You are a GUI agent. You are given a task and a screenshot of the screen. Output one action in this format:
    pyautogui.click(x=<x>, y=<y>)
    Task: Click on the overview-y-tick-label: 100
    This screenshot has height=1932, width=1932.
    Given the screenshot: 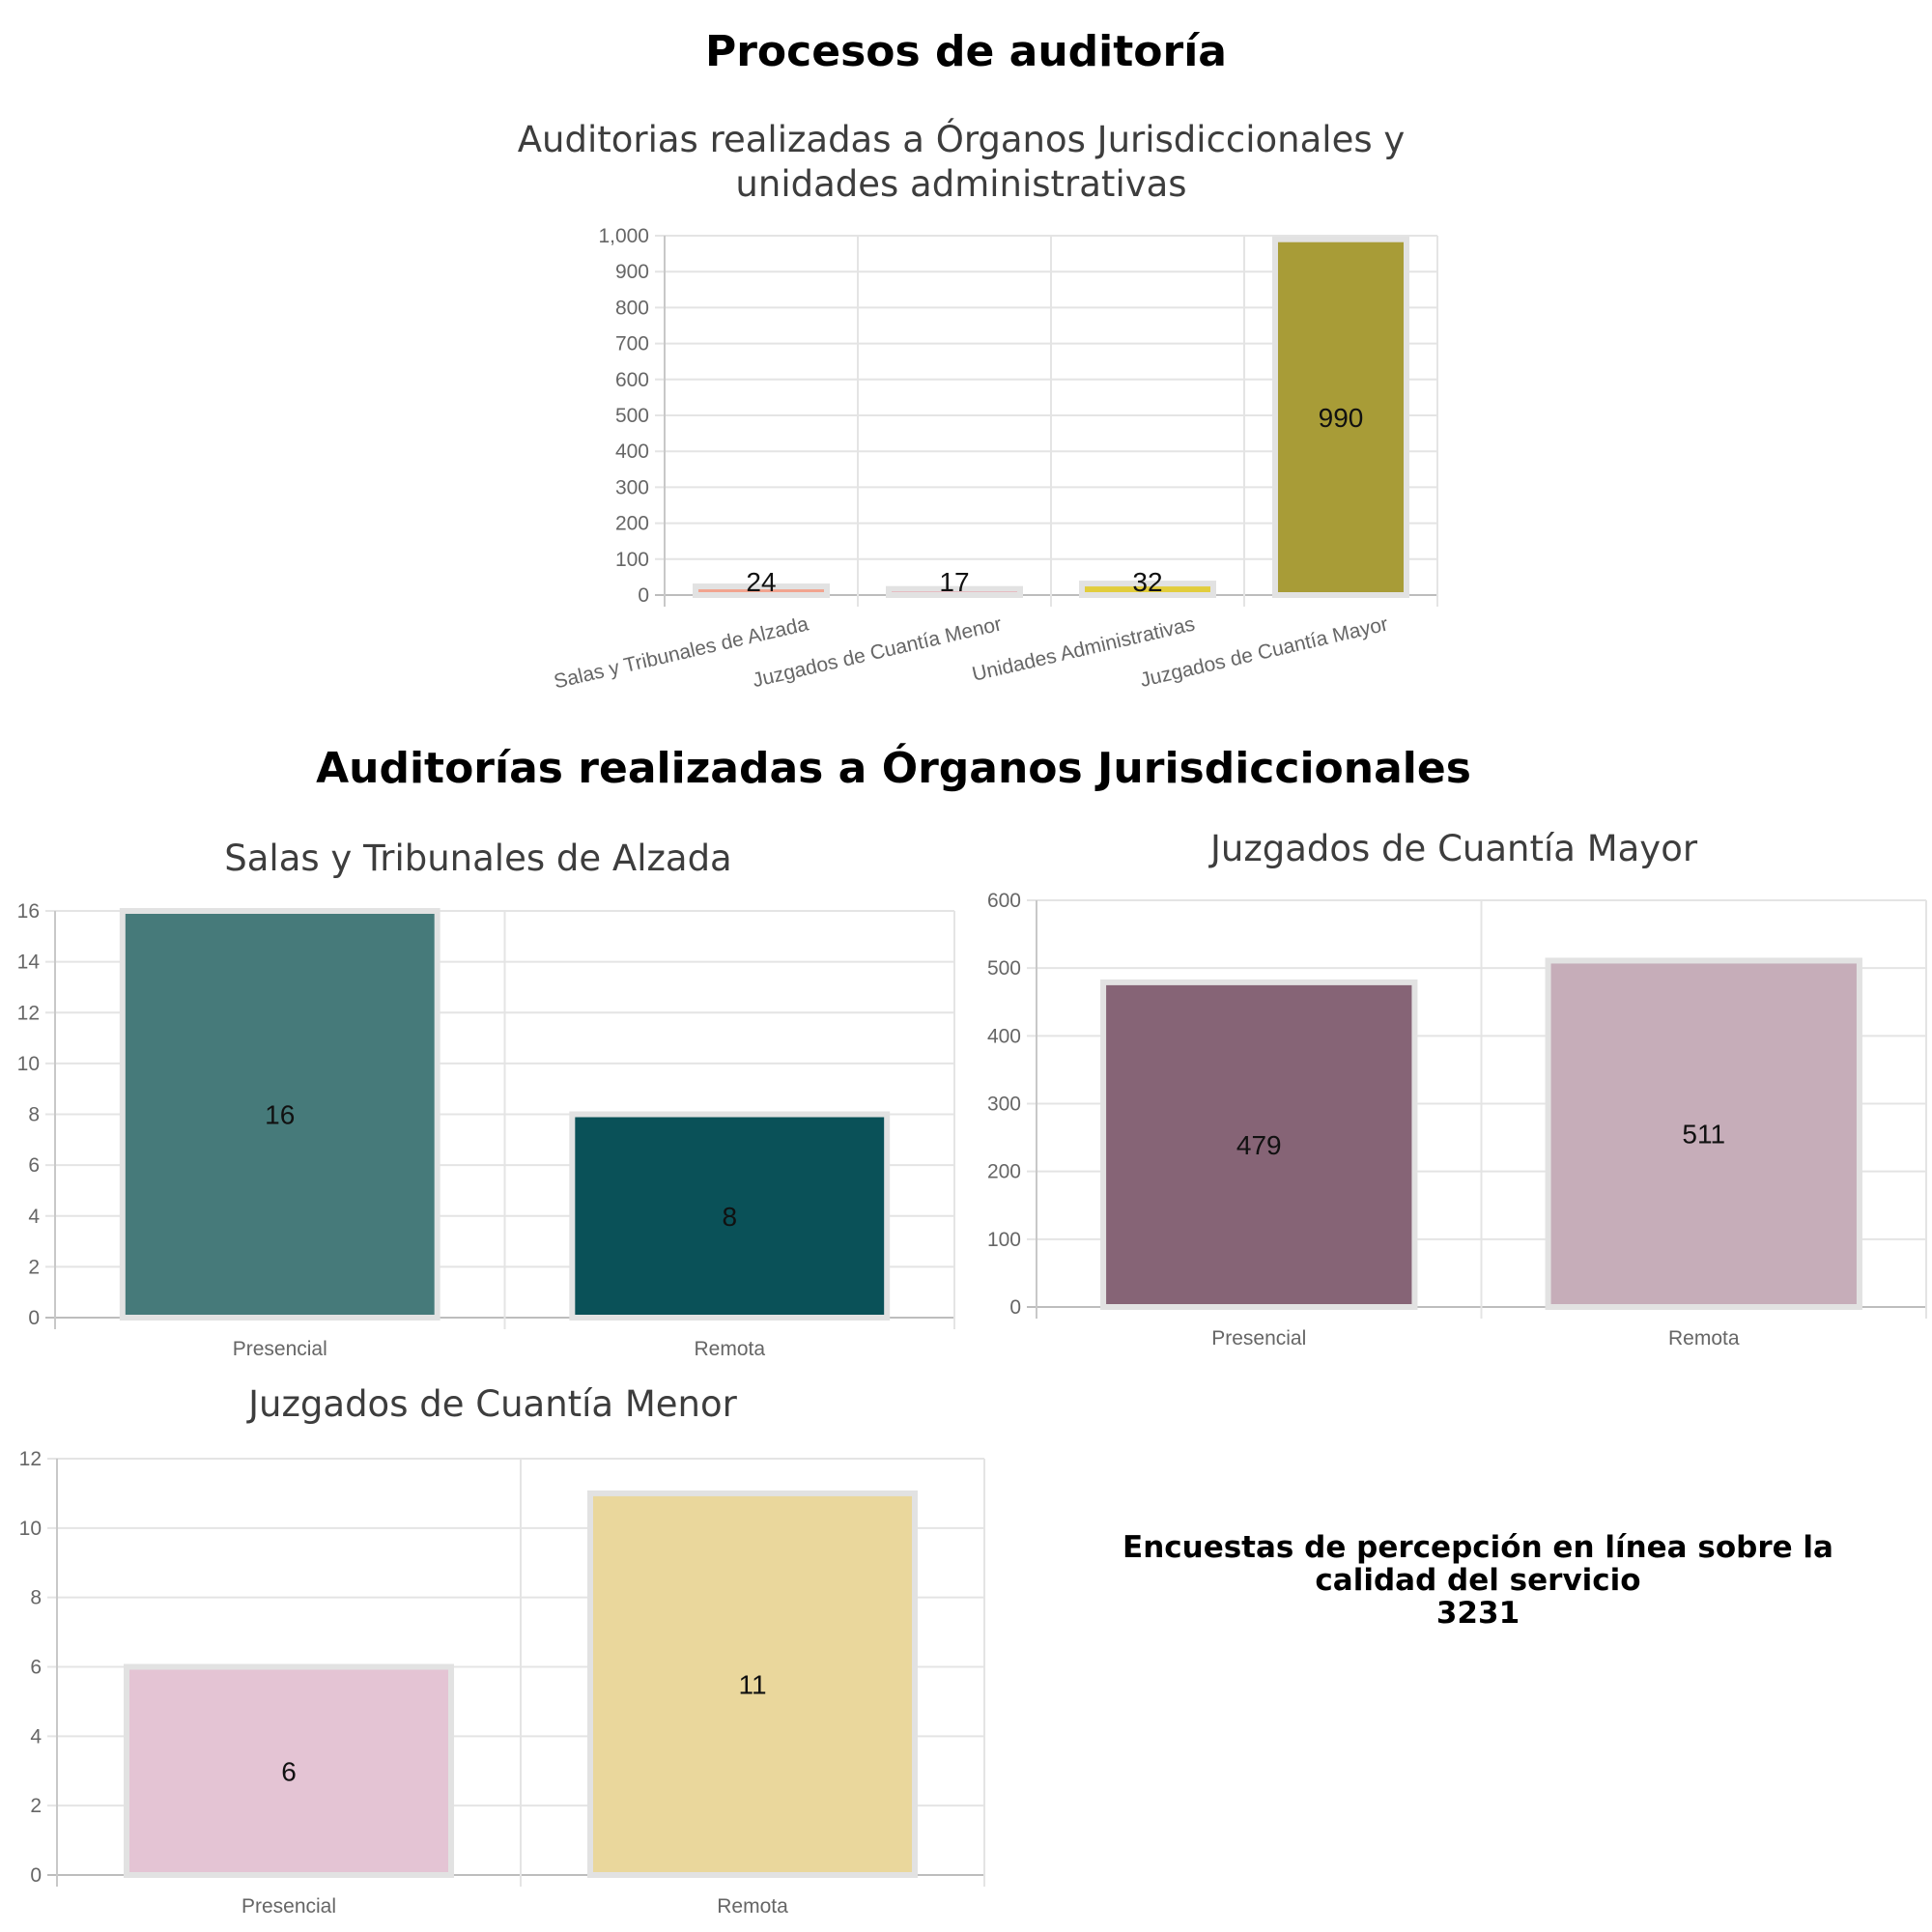 What is the action you would take?
    pyautogui.click(x=632, y=560)
    